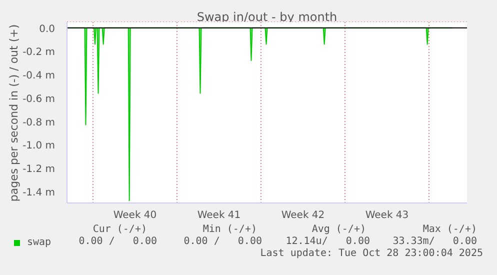 The height and width of the screenshot is (275, 497). What do you see at coordinates (229, 229) in the screenshot?
I see `text: Min (-/+)` at bounding box center [229, 229].